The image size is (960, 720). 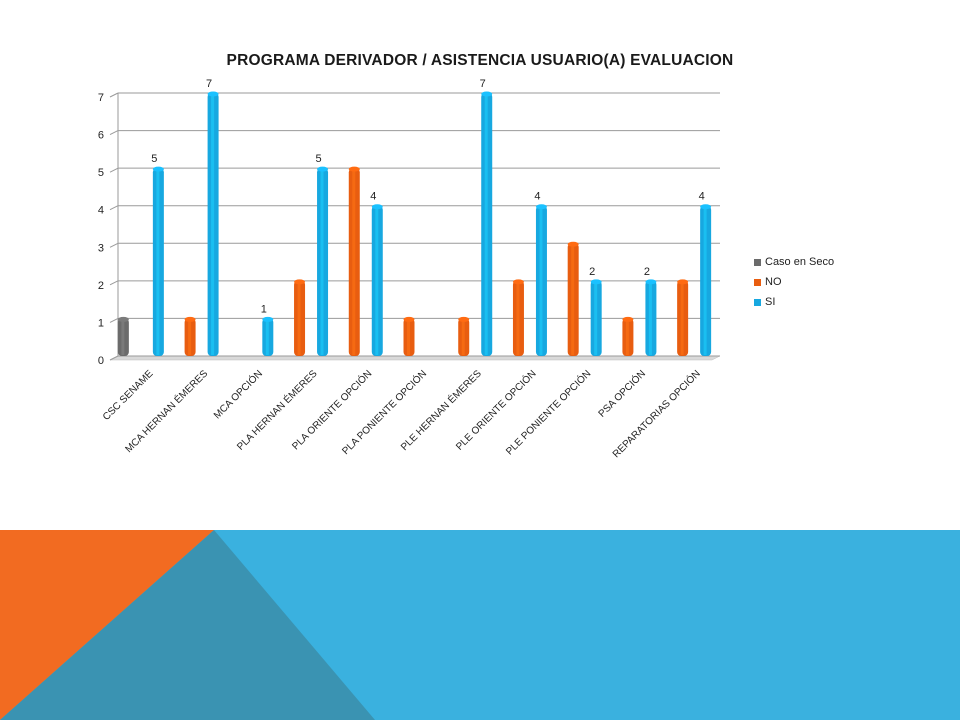 I want to click on bar-caso-en-seco, so click(x=123, y=336).